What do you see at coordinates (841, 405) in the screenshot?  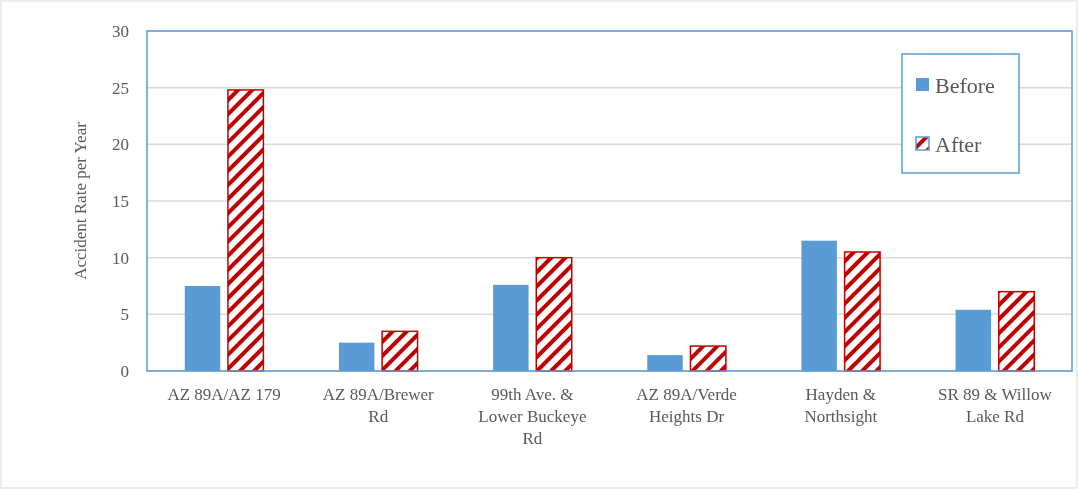 I see `x-tick-label: Hayden & Northsight` at bounding box center [841, 405].